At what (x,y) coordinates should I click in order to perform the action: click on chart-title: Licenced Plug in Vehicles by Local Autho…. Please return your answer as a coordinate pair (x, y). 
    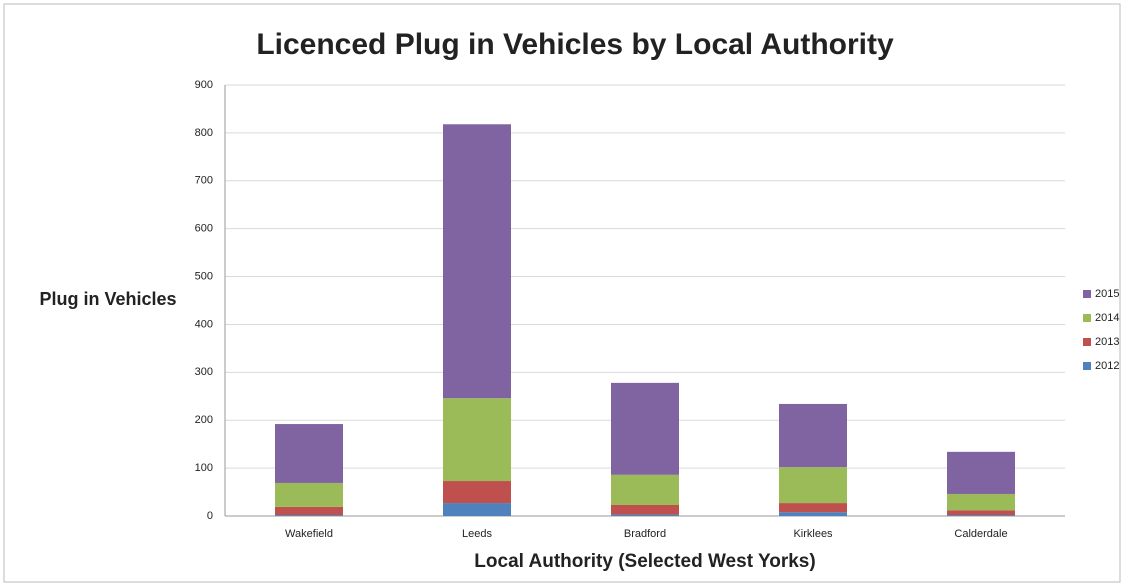
    Looking at the image, I should click on (575, 44).